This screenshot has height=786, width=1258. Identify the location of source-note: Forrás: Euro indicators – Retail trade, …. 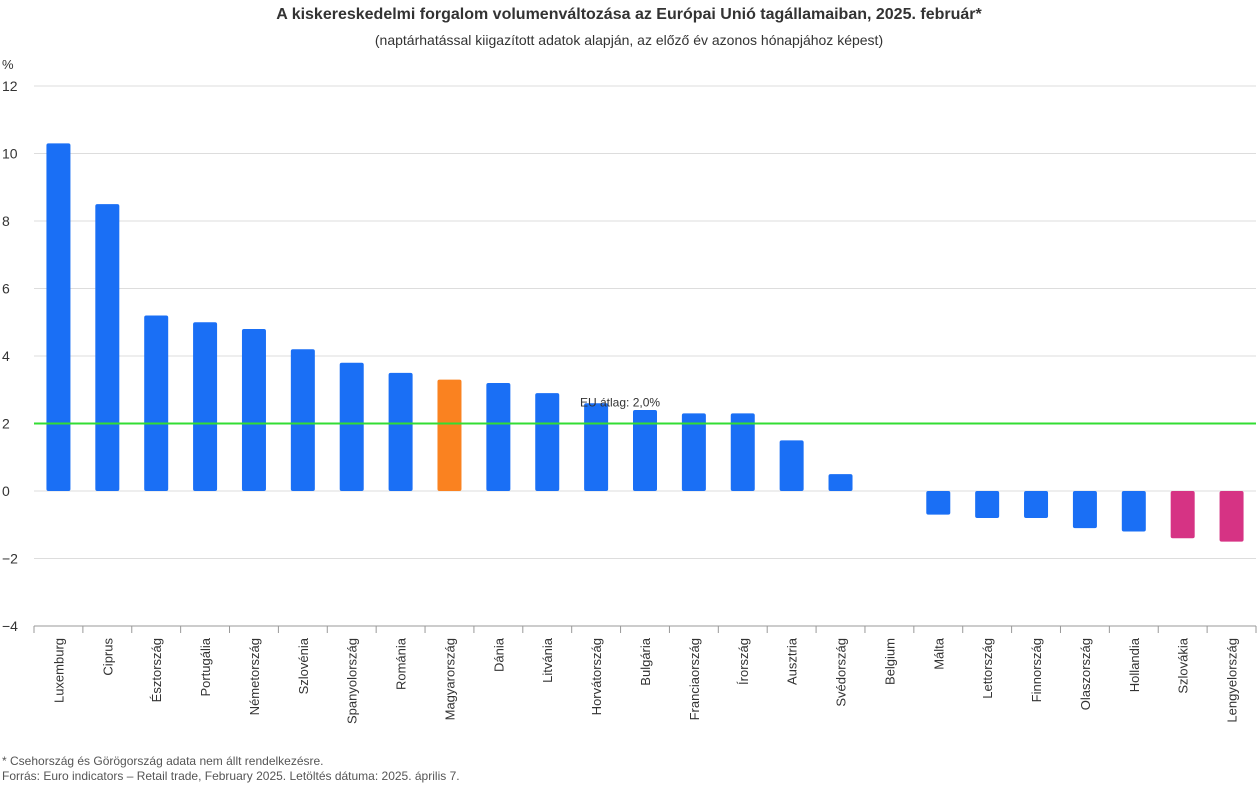
(231, 776).